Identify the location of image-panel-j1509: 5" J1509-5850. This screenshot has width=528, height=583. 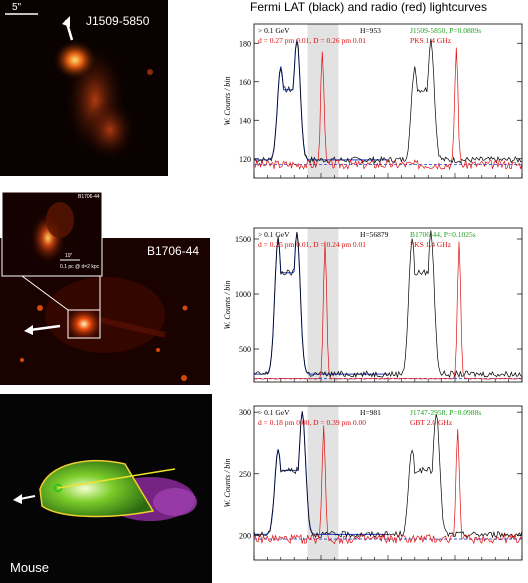
(84, 88).